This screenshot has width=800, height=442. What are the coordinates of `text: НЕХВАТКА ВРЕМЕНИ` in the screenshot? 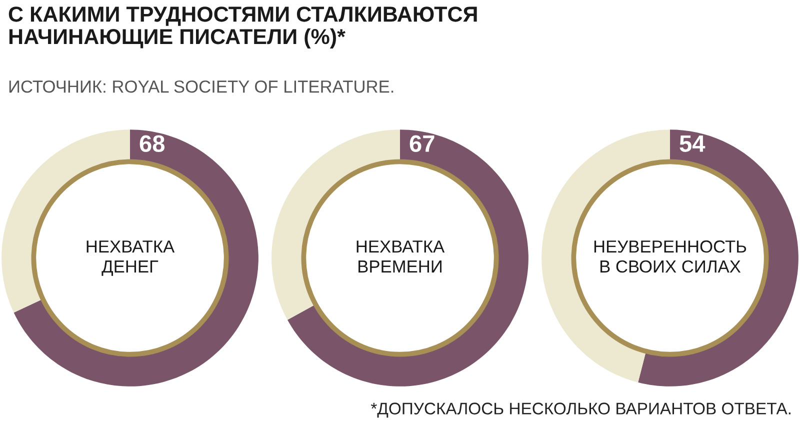 It's located at (400, 256).